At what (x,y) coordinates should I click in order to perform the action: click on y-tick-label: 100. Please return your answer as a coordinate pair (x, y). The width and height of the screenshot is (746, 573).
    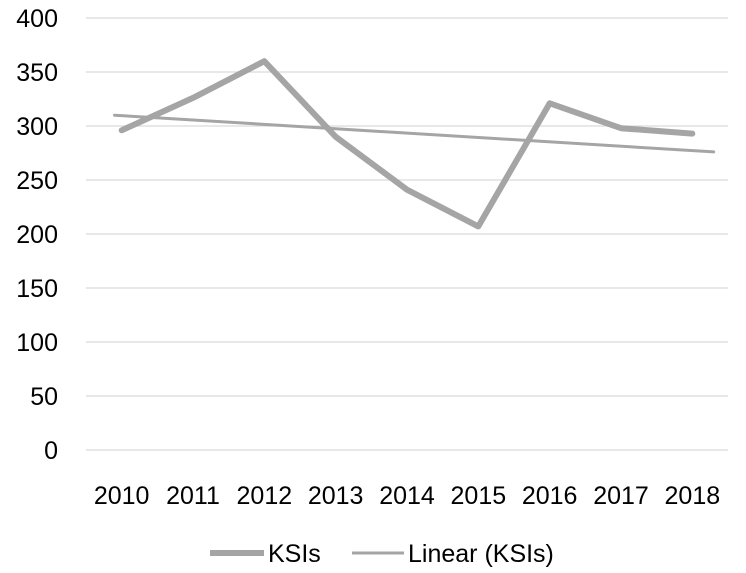
    Looking at the image, I should click on (37, 343).